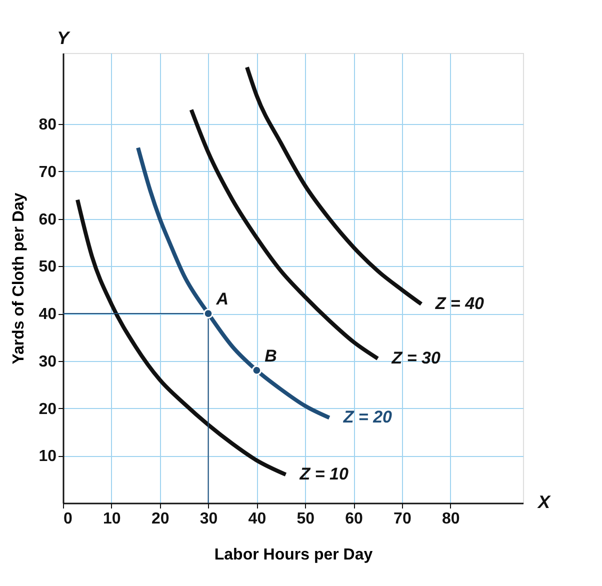 The image size is (602, 586). Describe the element at coordinates (63, 38) in the screenshot. I see `text: Y` at that location.